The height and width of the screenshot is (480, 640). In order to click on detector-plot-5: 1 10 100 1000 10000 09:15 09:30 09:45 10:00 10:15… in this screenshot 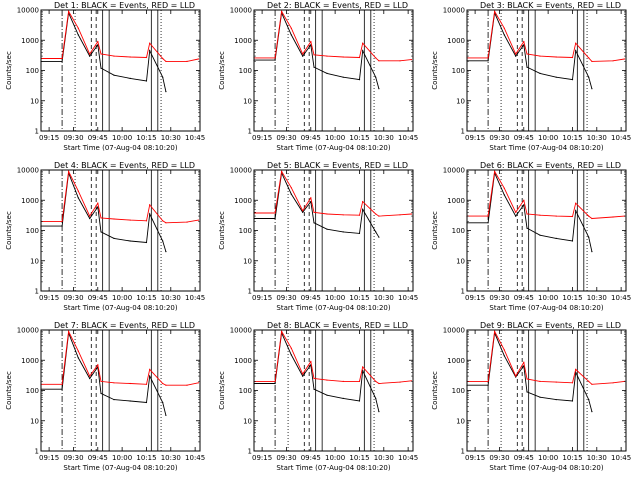, I will do `click(318, 236)`.